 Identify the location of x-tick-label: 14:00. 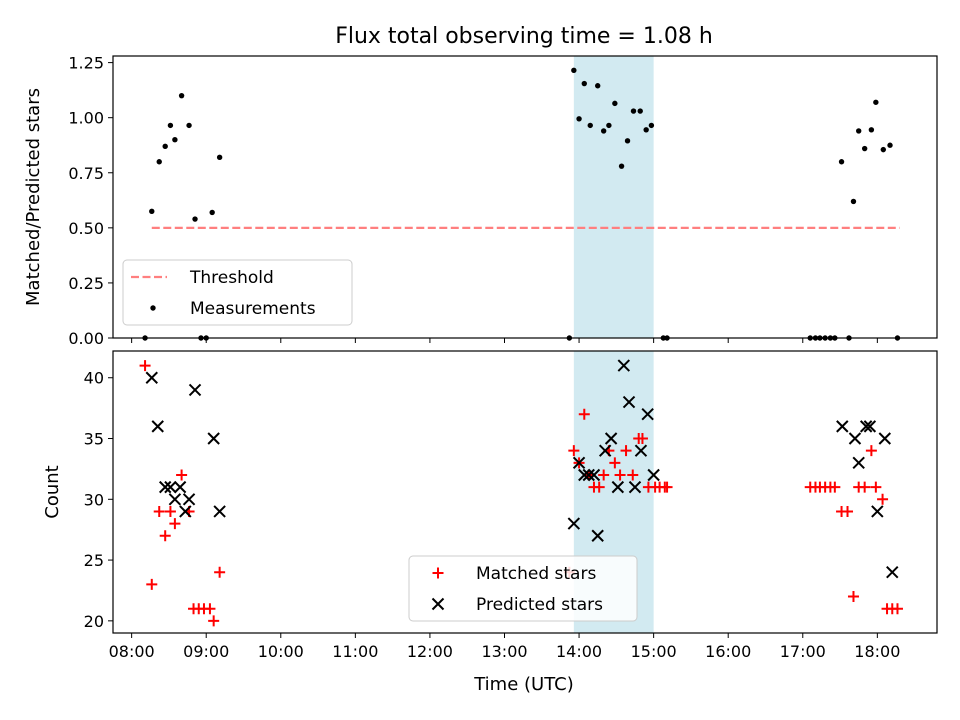
(579, 651).